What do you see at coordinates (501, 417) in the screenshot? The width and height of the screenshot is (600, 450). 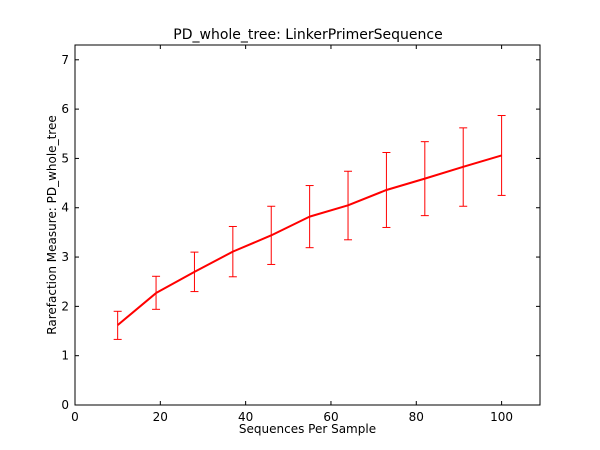 I see `x-tick-label: 100` at bounding box center [501, 417].